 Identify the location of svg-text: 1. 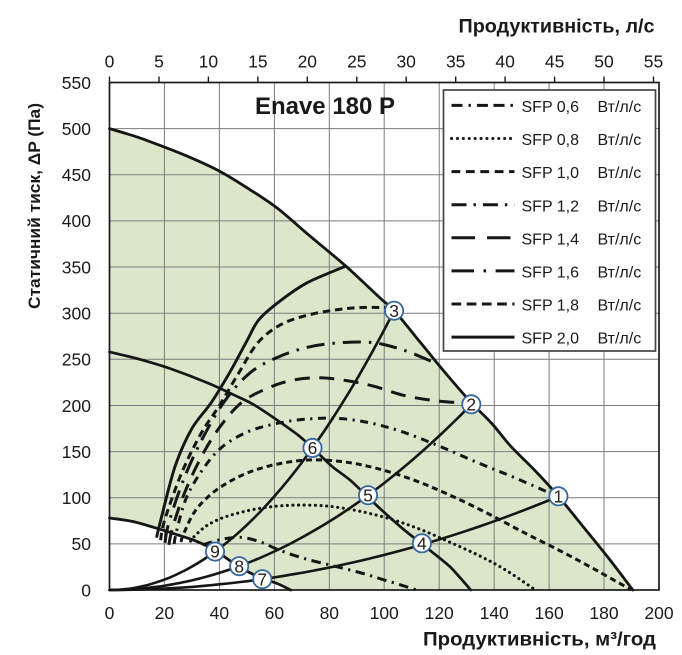
(559, 496).